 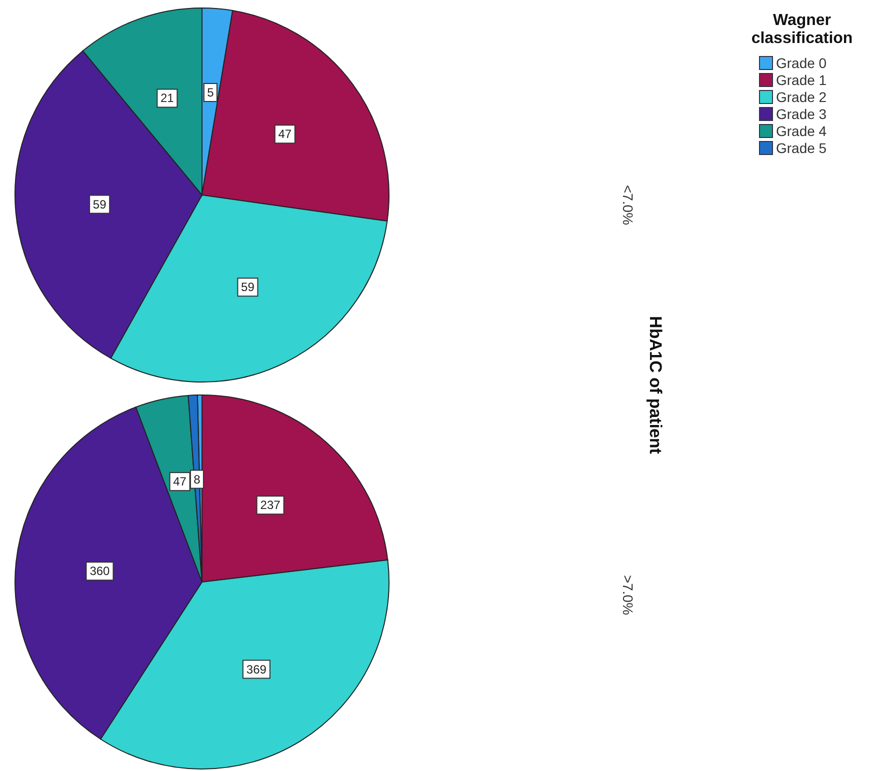 I want to click on legend-label: Grade 2, so click(x=801, y=96).